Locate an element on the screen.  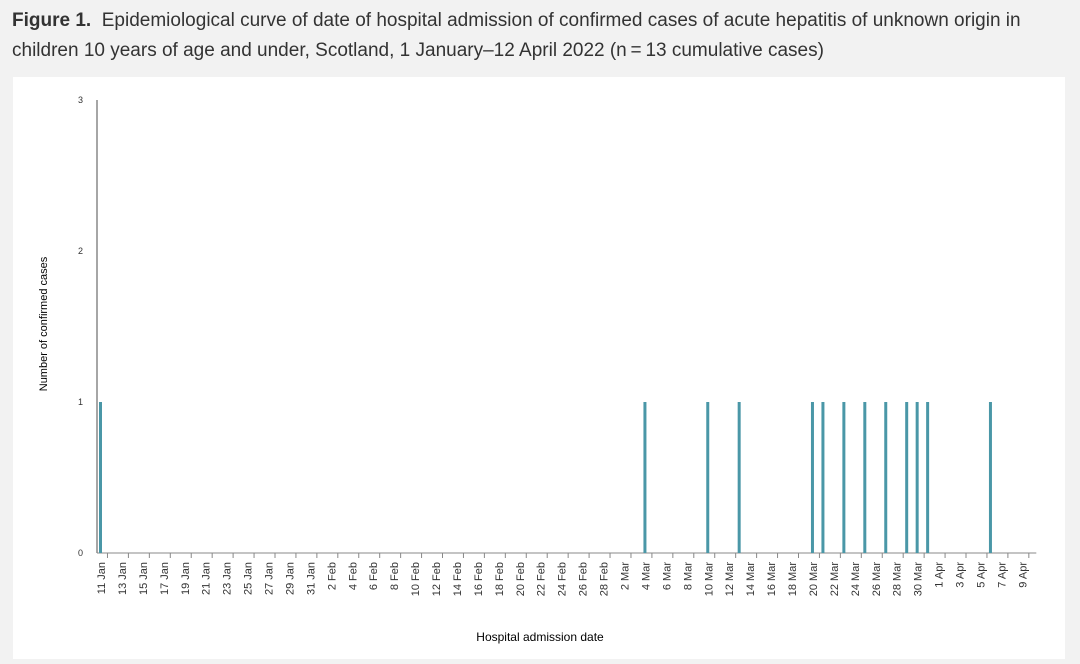
x-tick-label: 11 Jan is located at coordinates (102, 578).